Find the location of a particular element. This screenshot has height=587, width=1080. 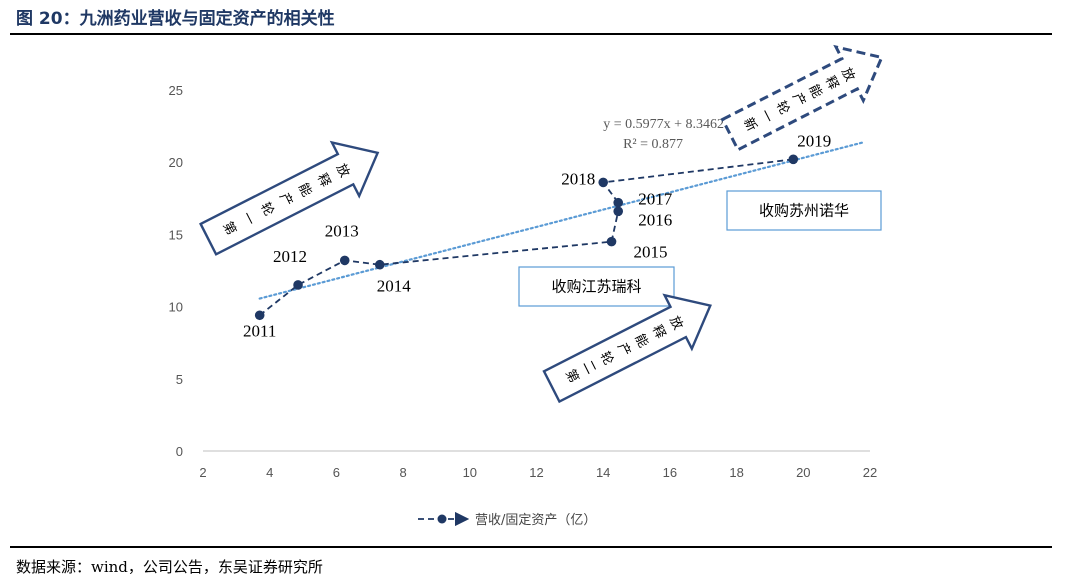

arrow-new-release-char: 新 is located at coordinates (750, 124).